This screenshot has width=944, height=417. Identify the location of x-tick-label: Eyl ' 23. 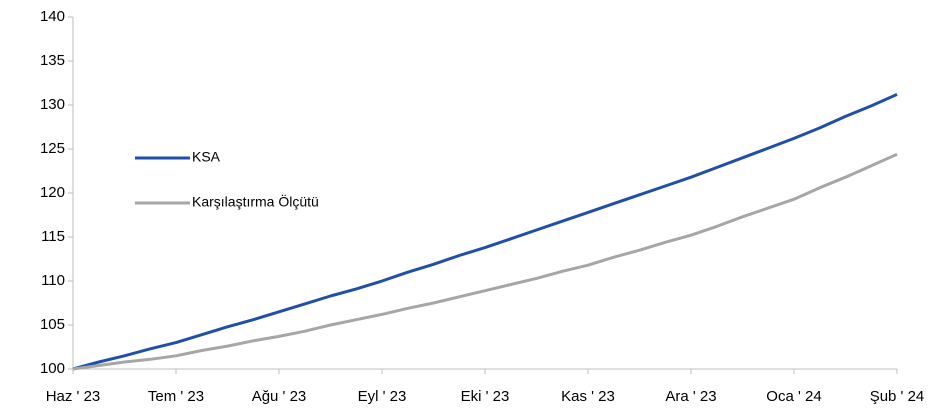
(382, 396).